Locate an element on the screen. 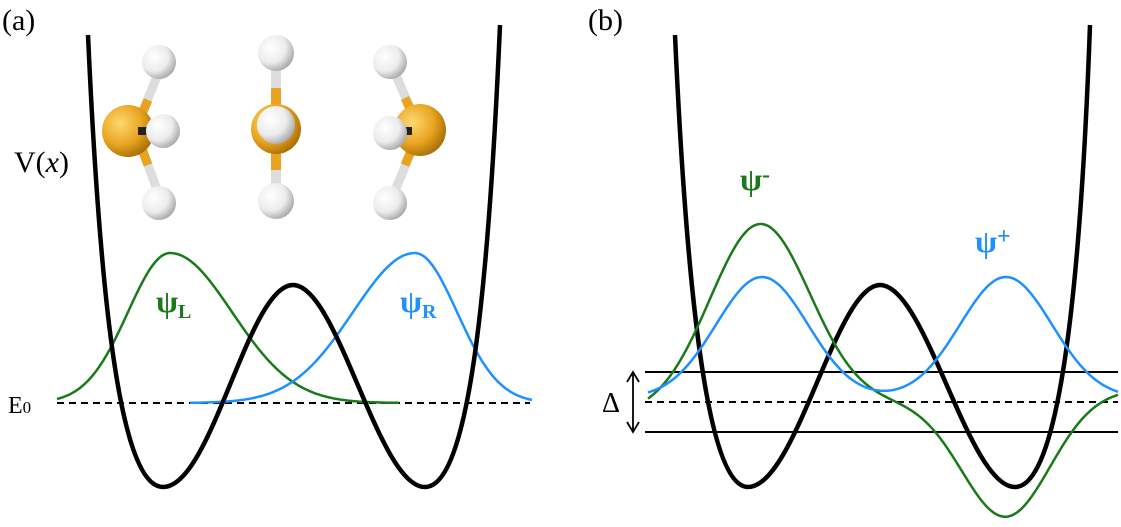  splitting-arrow-icon is located at coordinates (633, 402).